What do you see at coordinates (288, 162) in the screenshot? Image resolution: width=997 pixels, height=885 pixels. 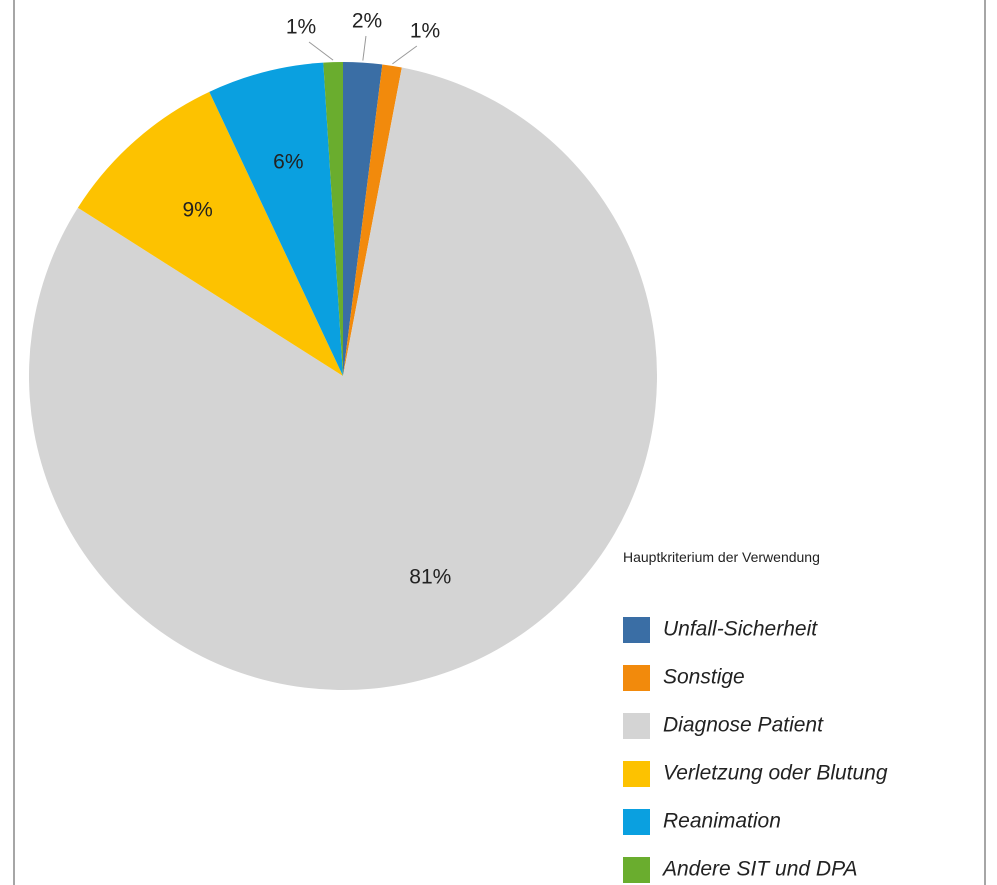 I see `data-label: 6%` at bounding box center [288, 162].